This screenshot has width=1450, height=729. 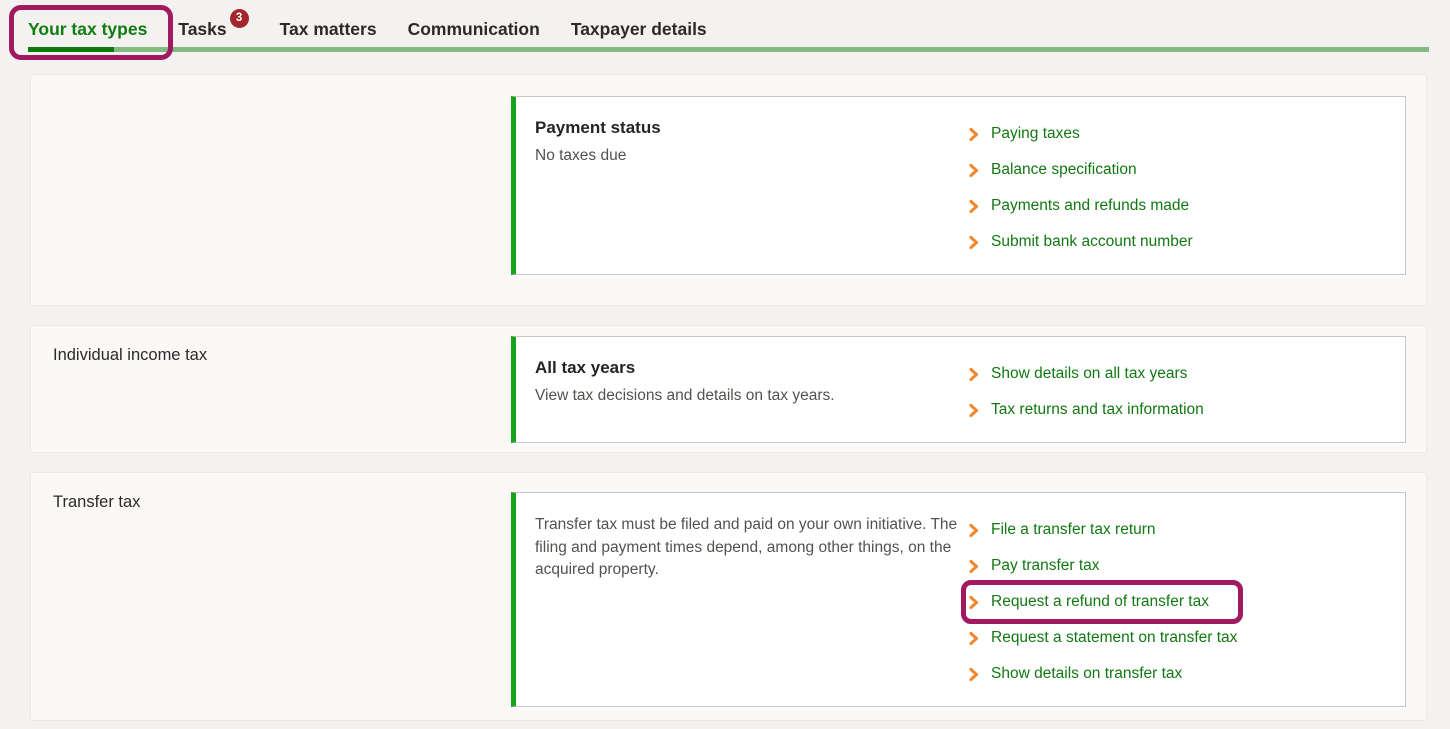 I want to click on tabbar-underline, so click(x=728, y=49).